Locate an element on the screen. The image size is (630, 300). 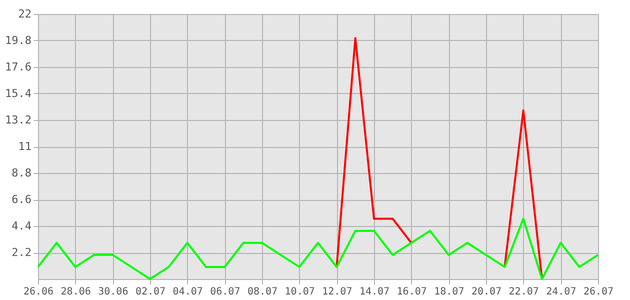
y-tick-label: 6.6 is located at coordinates (22, 199).